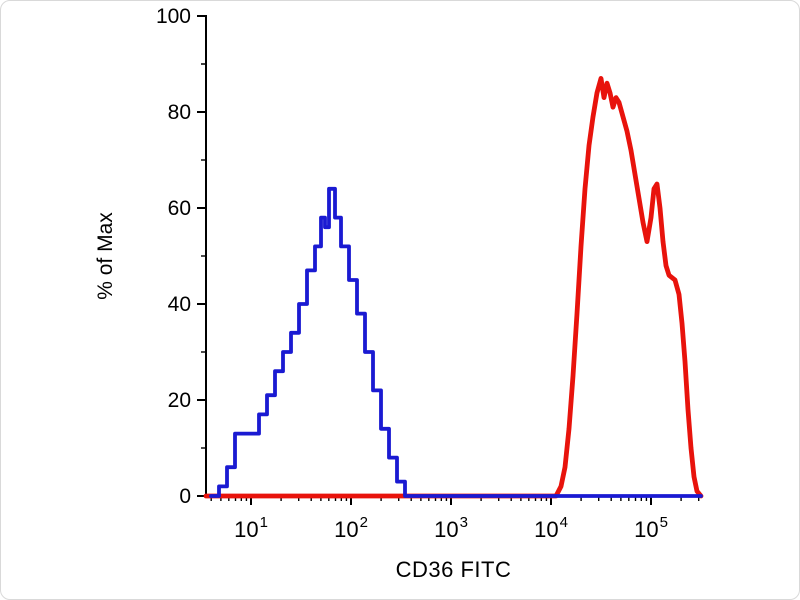 The width and height of the screenshot is (800, 600). Describe the element at coordinates (451, 528) in the screenshot. I see `x-tick-label: 10³` at that location.